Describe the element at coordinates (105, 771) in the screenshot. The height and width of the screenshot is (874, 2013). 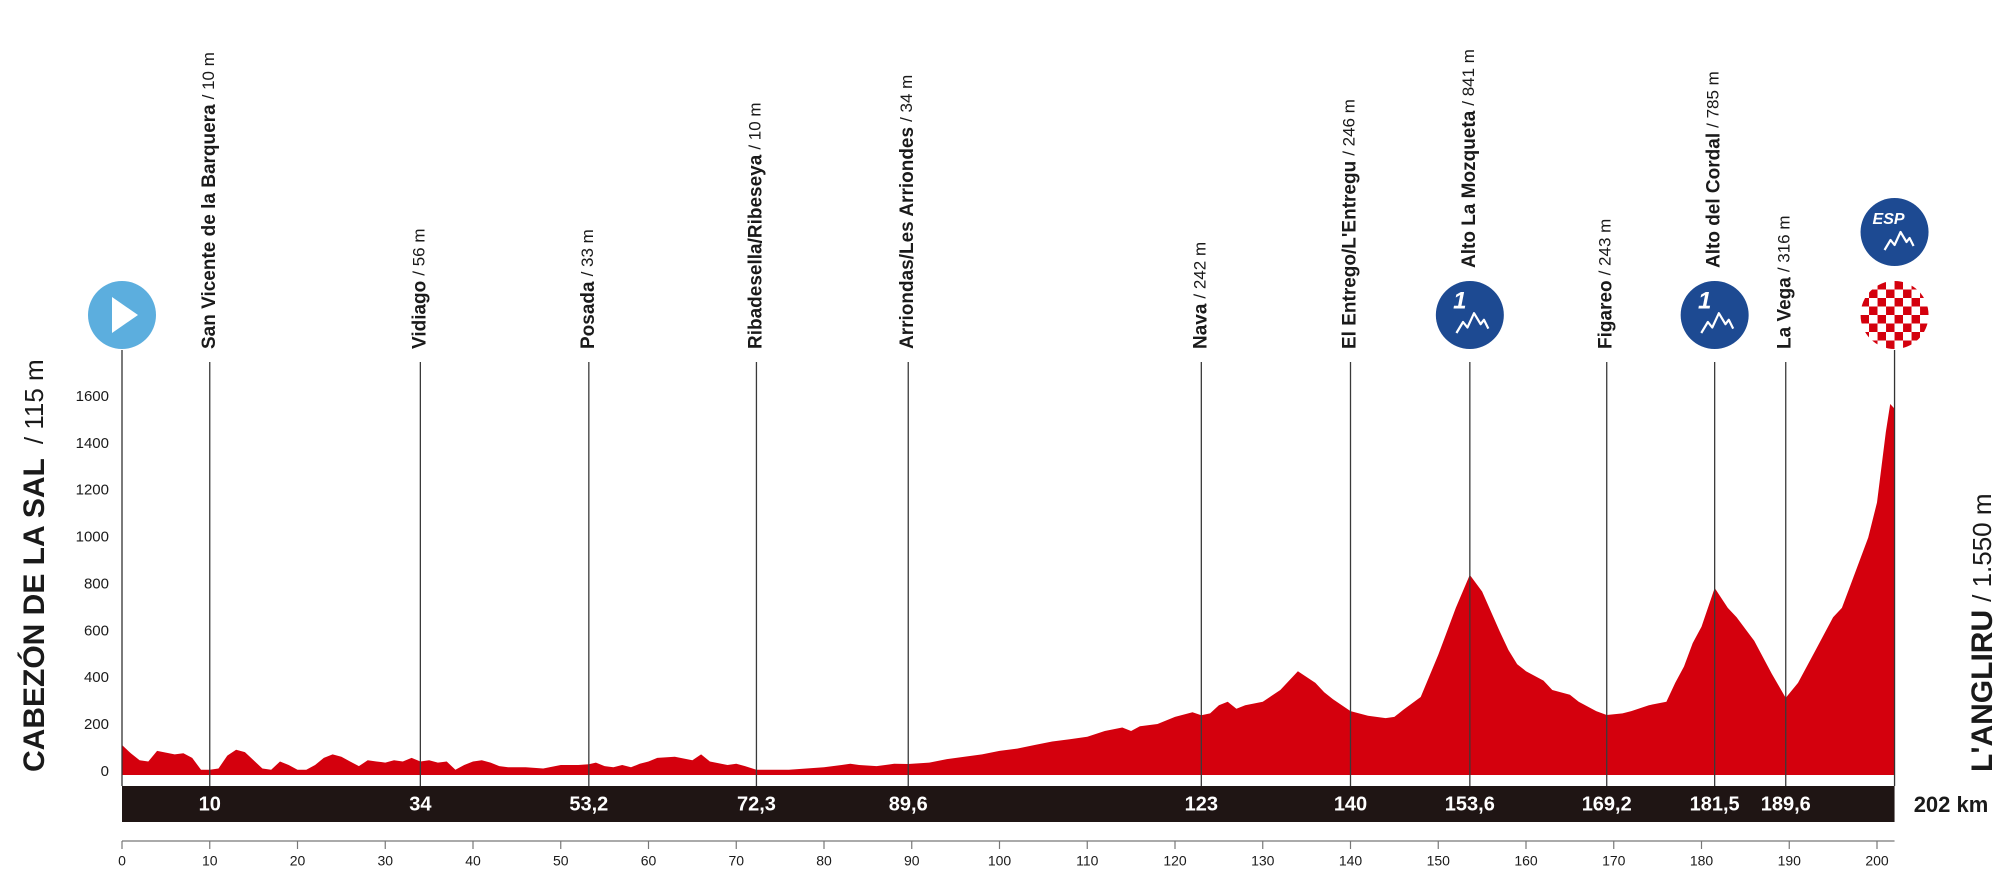
I see `y-tick-label: 0` at that location.